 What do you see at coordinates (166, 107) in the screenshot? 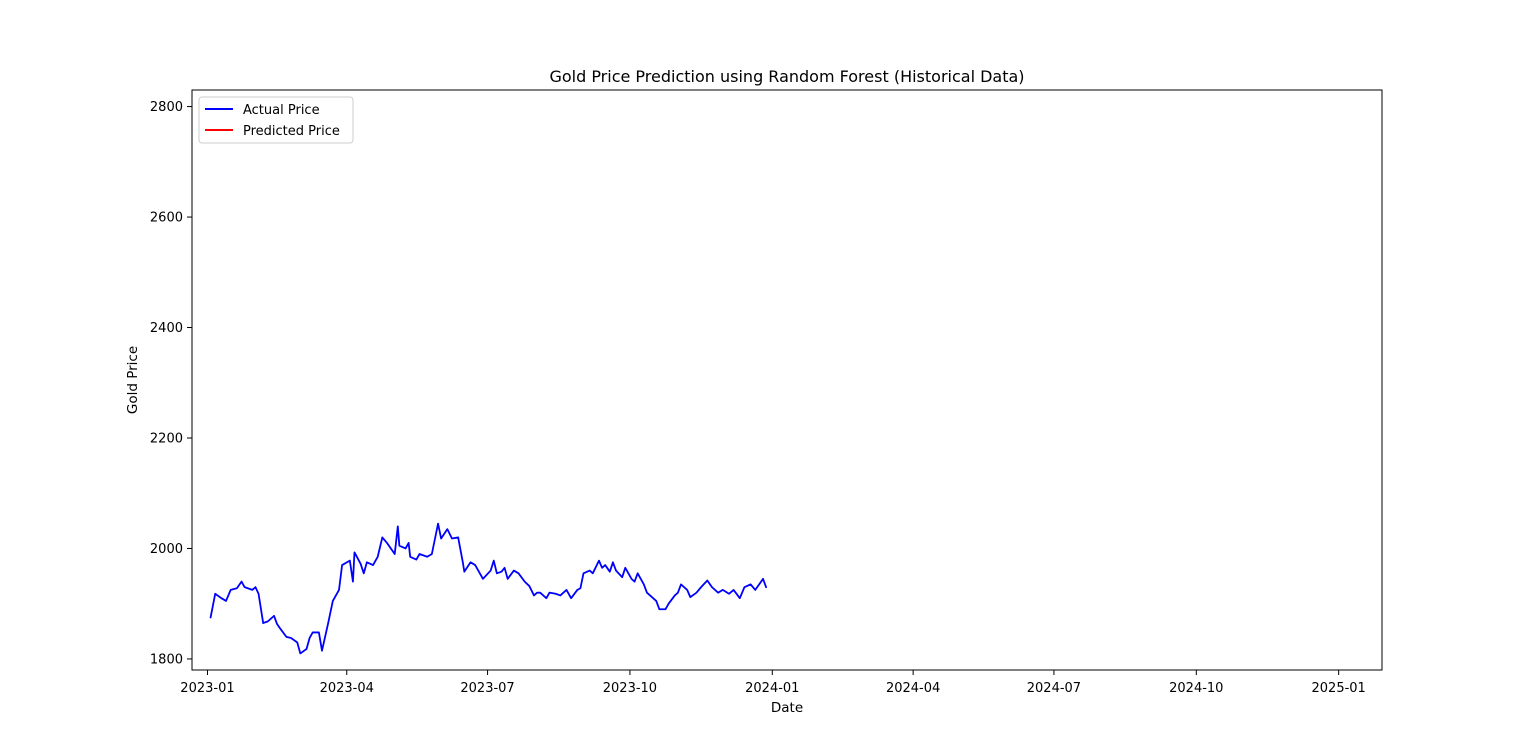
I see `y-tick-label: 2800` at bounding box center [166, 107].